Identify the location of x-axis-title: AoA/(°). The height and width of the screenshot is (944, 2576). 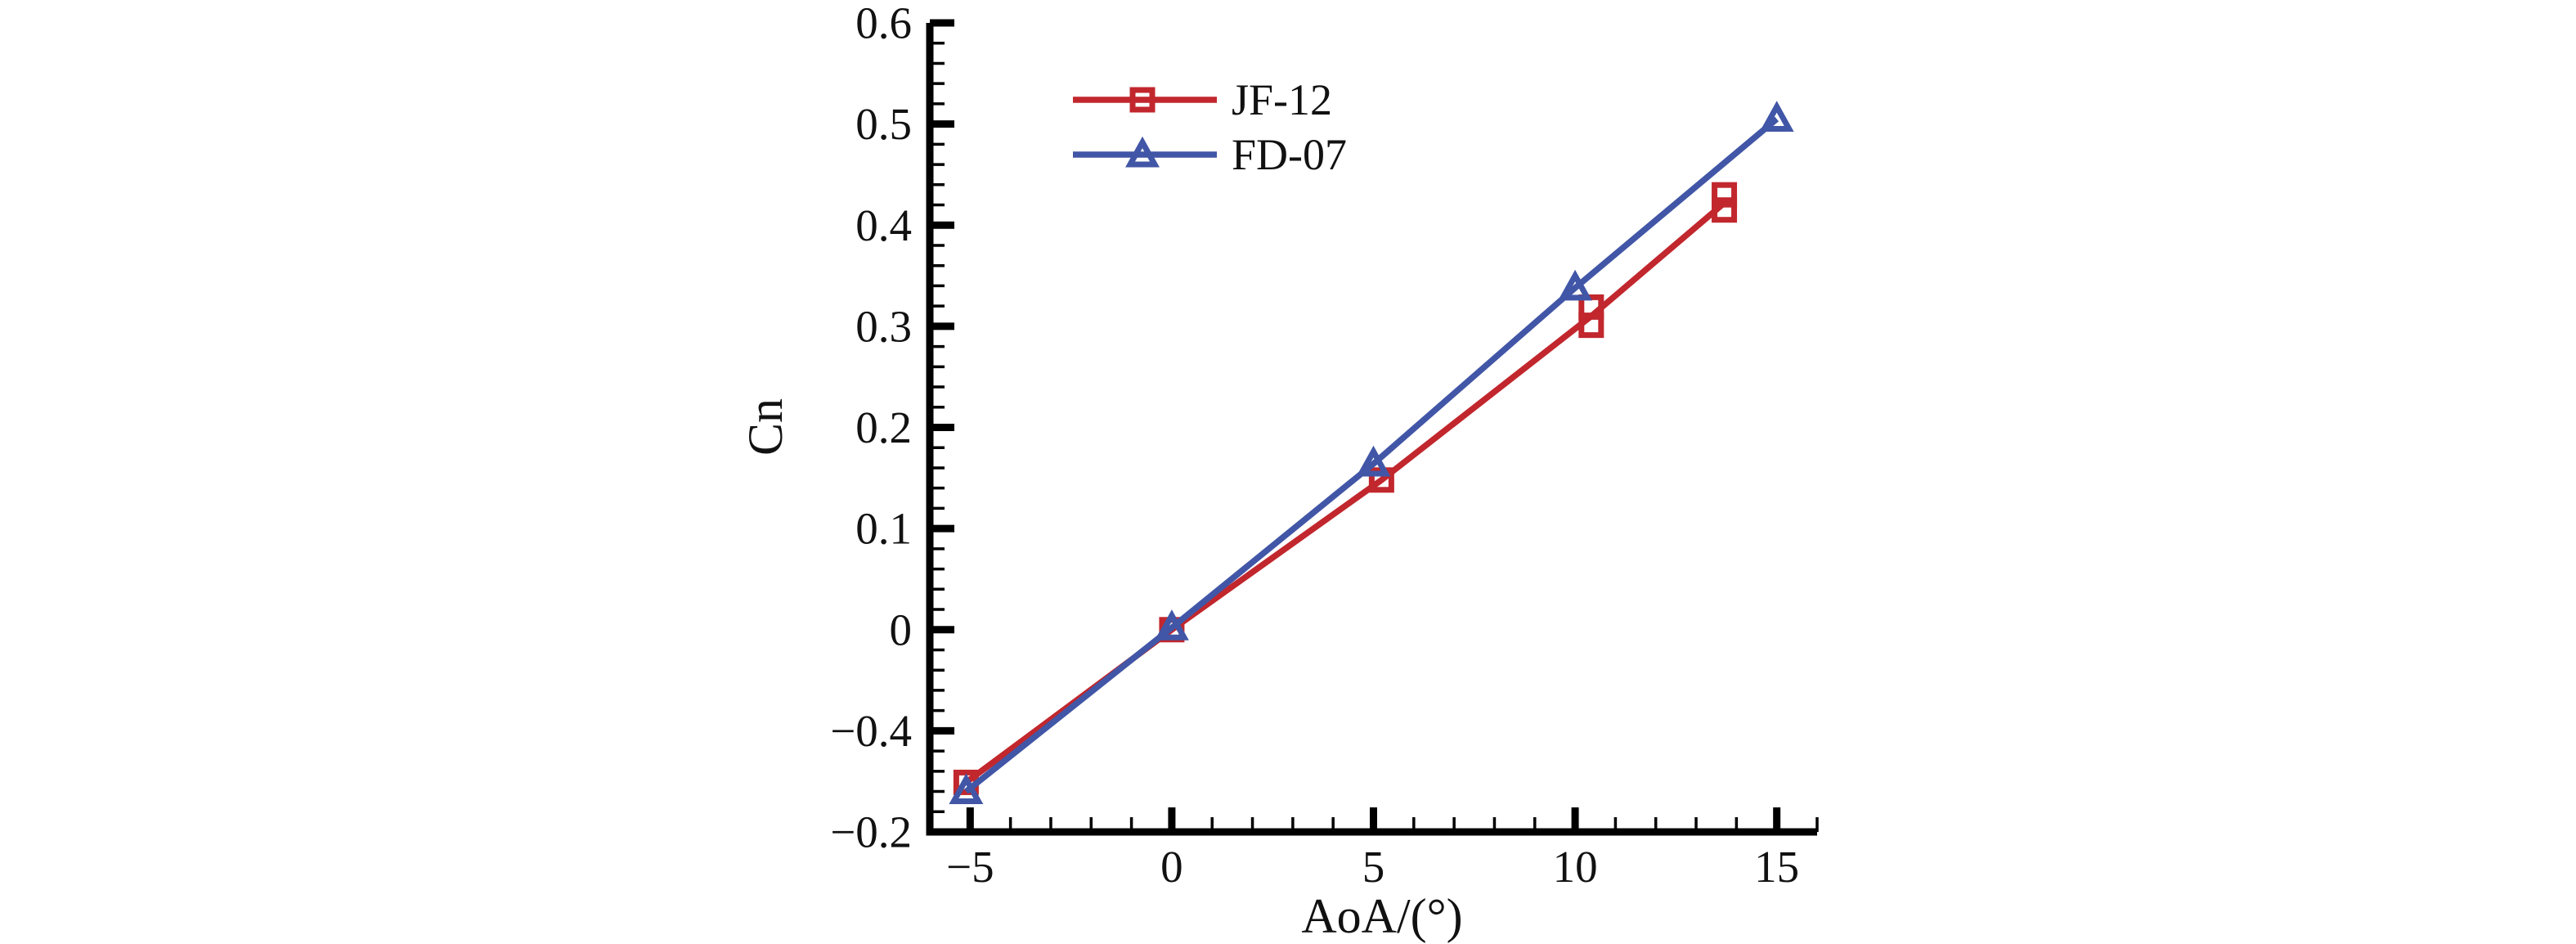
(1381, 916).